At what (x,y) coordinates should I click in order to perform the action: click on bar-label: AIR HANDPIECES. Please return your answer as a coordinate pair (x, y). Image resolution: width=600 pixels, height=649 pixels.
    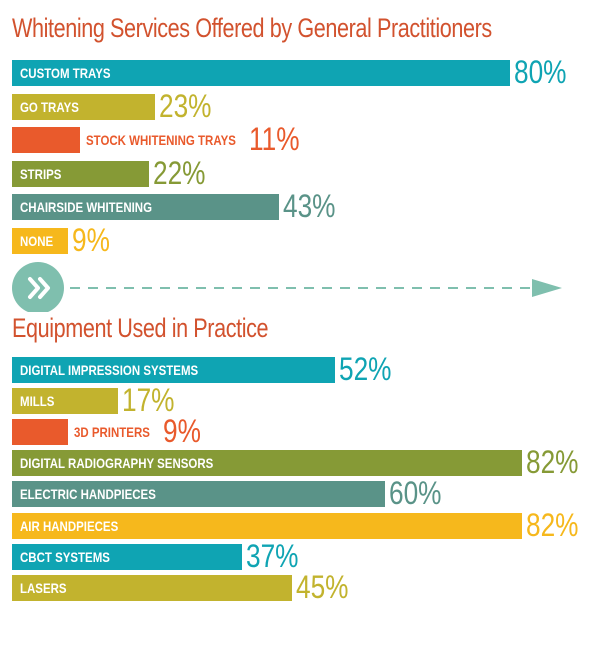
    Looking at the image, I should click on (69, 525).